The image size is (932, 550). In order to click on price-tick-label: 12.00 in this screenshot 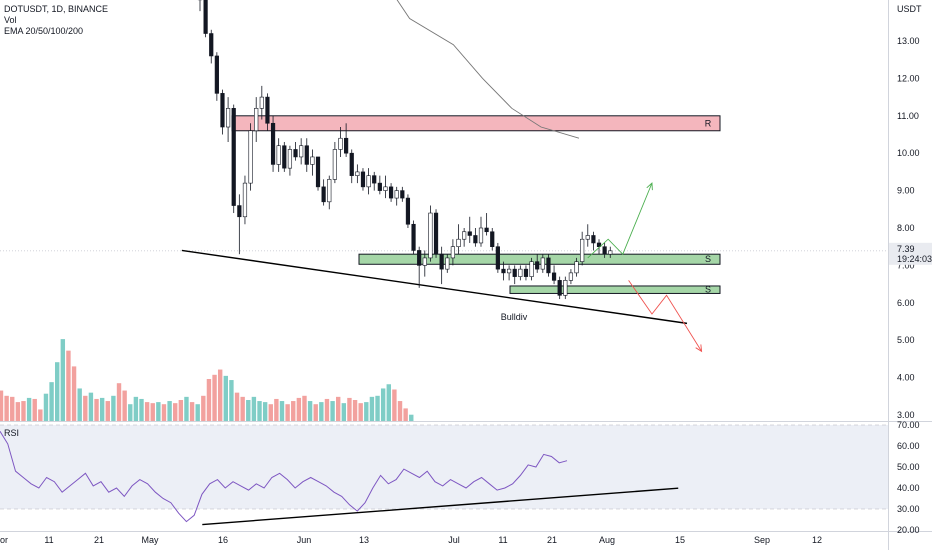, I will do `click(908, 78)`.